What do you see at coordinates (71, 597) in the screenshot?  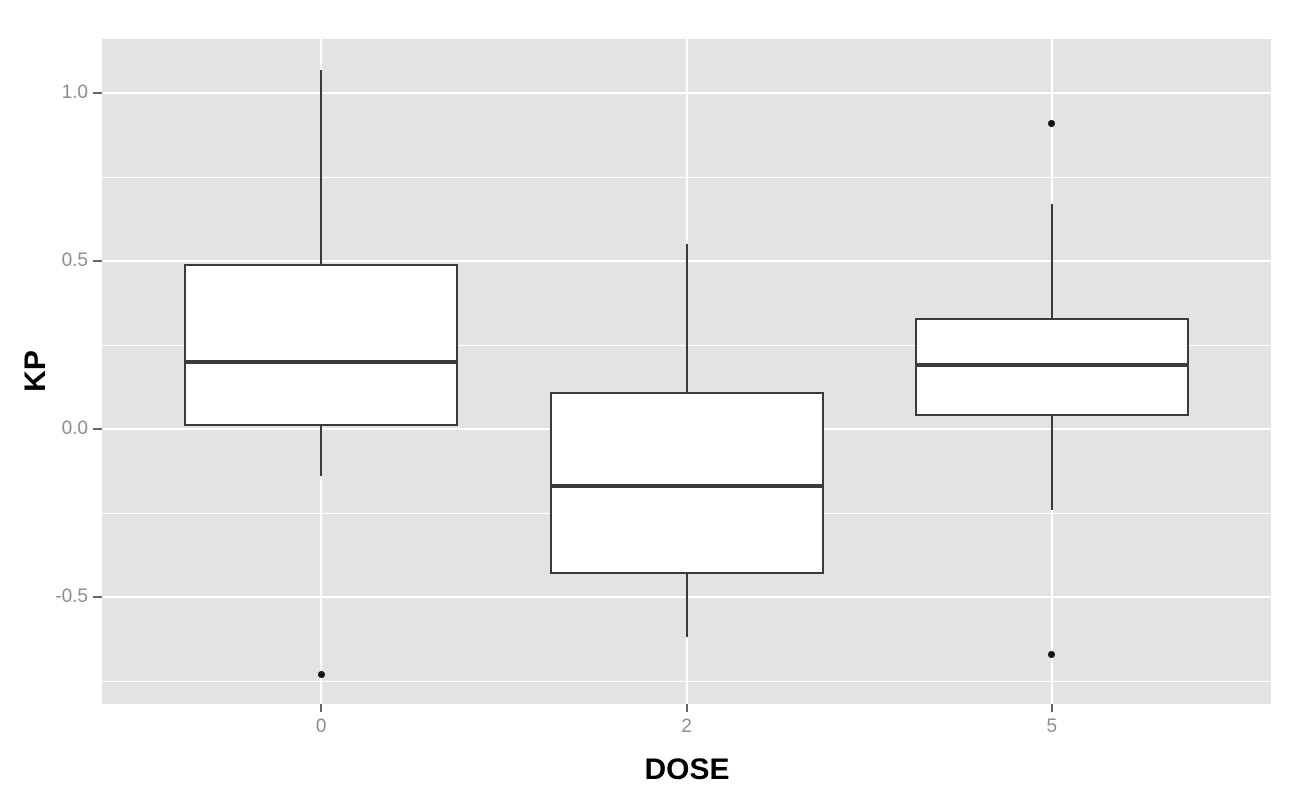 I see `y-tick-label: -0.5` at bounding box center [71, 597].